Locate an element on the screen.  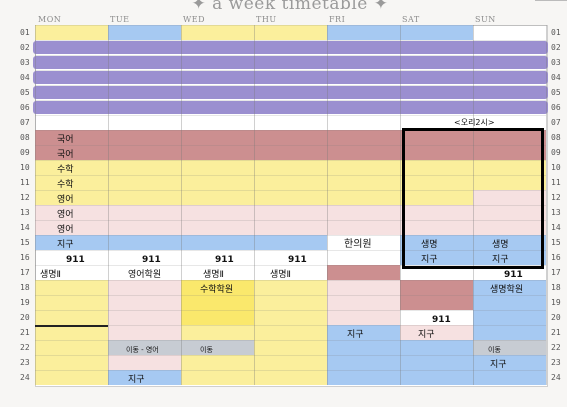
hour-label: 24 is located at coordinates (25, 377).